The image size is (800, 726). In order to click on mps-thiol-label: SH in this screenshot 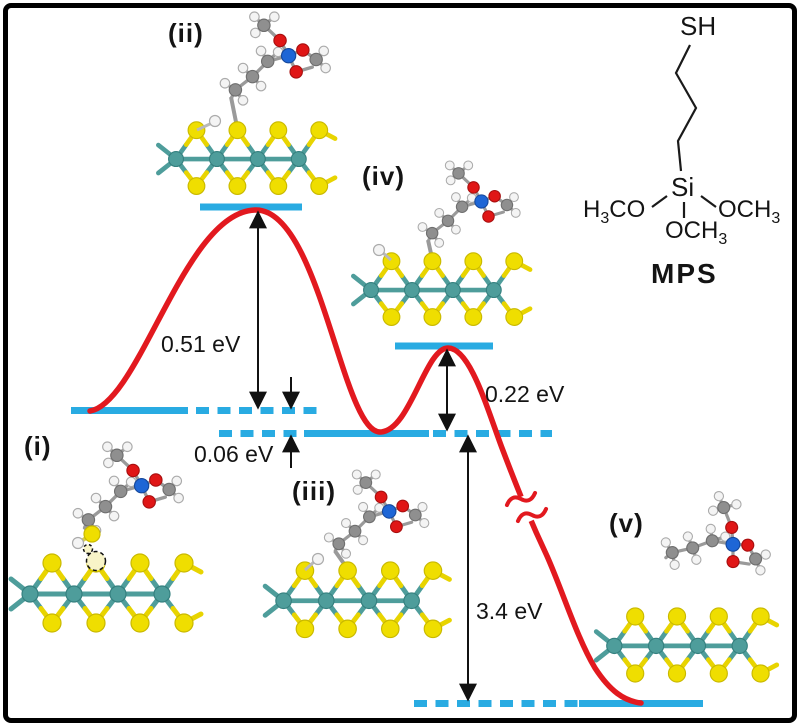, I will do `click(698, 26)`.